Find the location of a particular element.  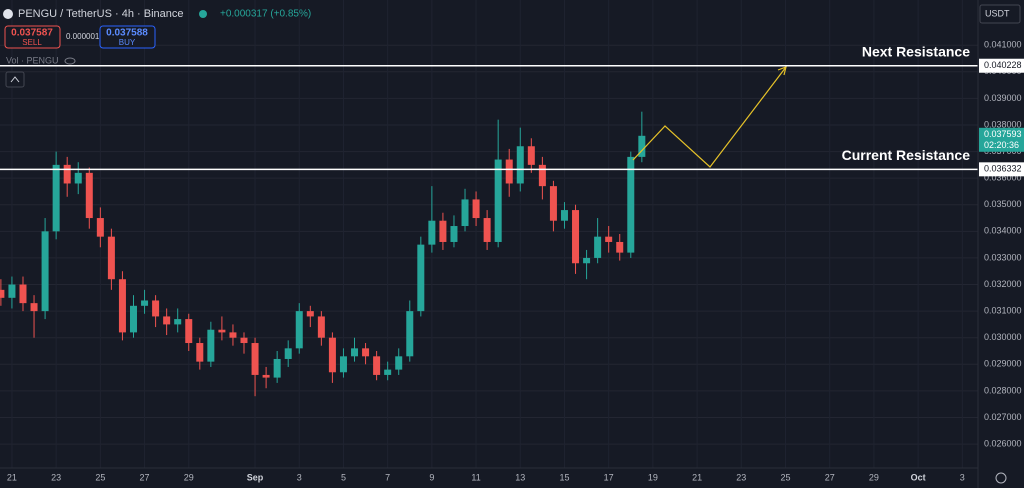

y-tick-label: 0.041000 is located at coordinates (1003, 45).